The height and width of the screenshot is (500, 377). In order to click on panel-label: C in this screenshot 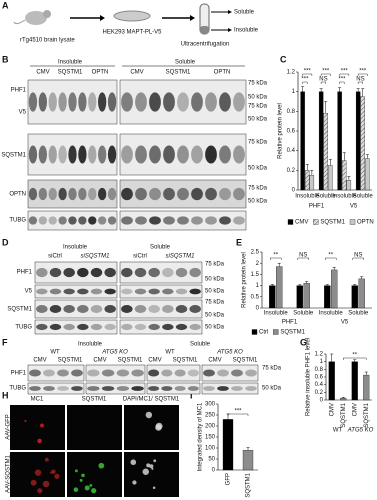, I will do `click(283, 59)`.